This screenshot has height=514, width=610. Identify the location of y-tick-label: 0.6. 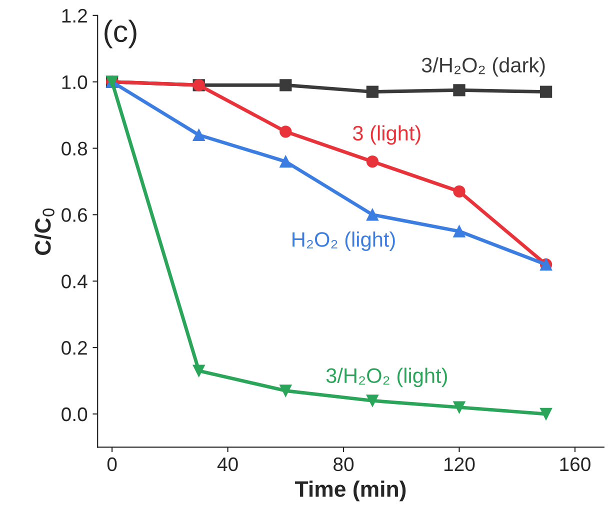
(75, 215).